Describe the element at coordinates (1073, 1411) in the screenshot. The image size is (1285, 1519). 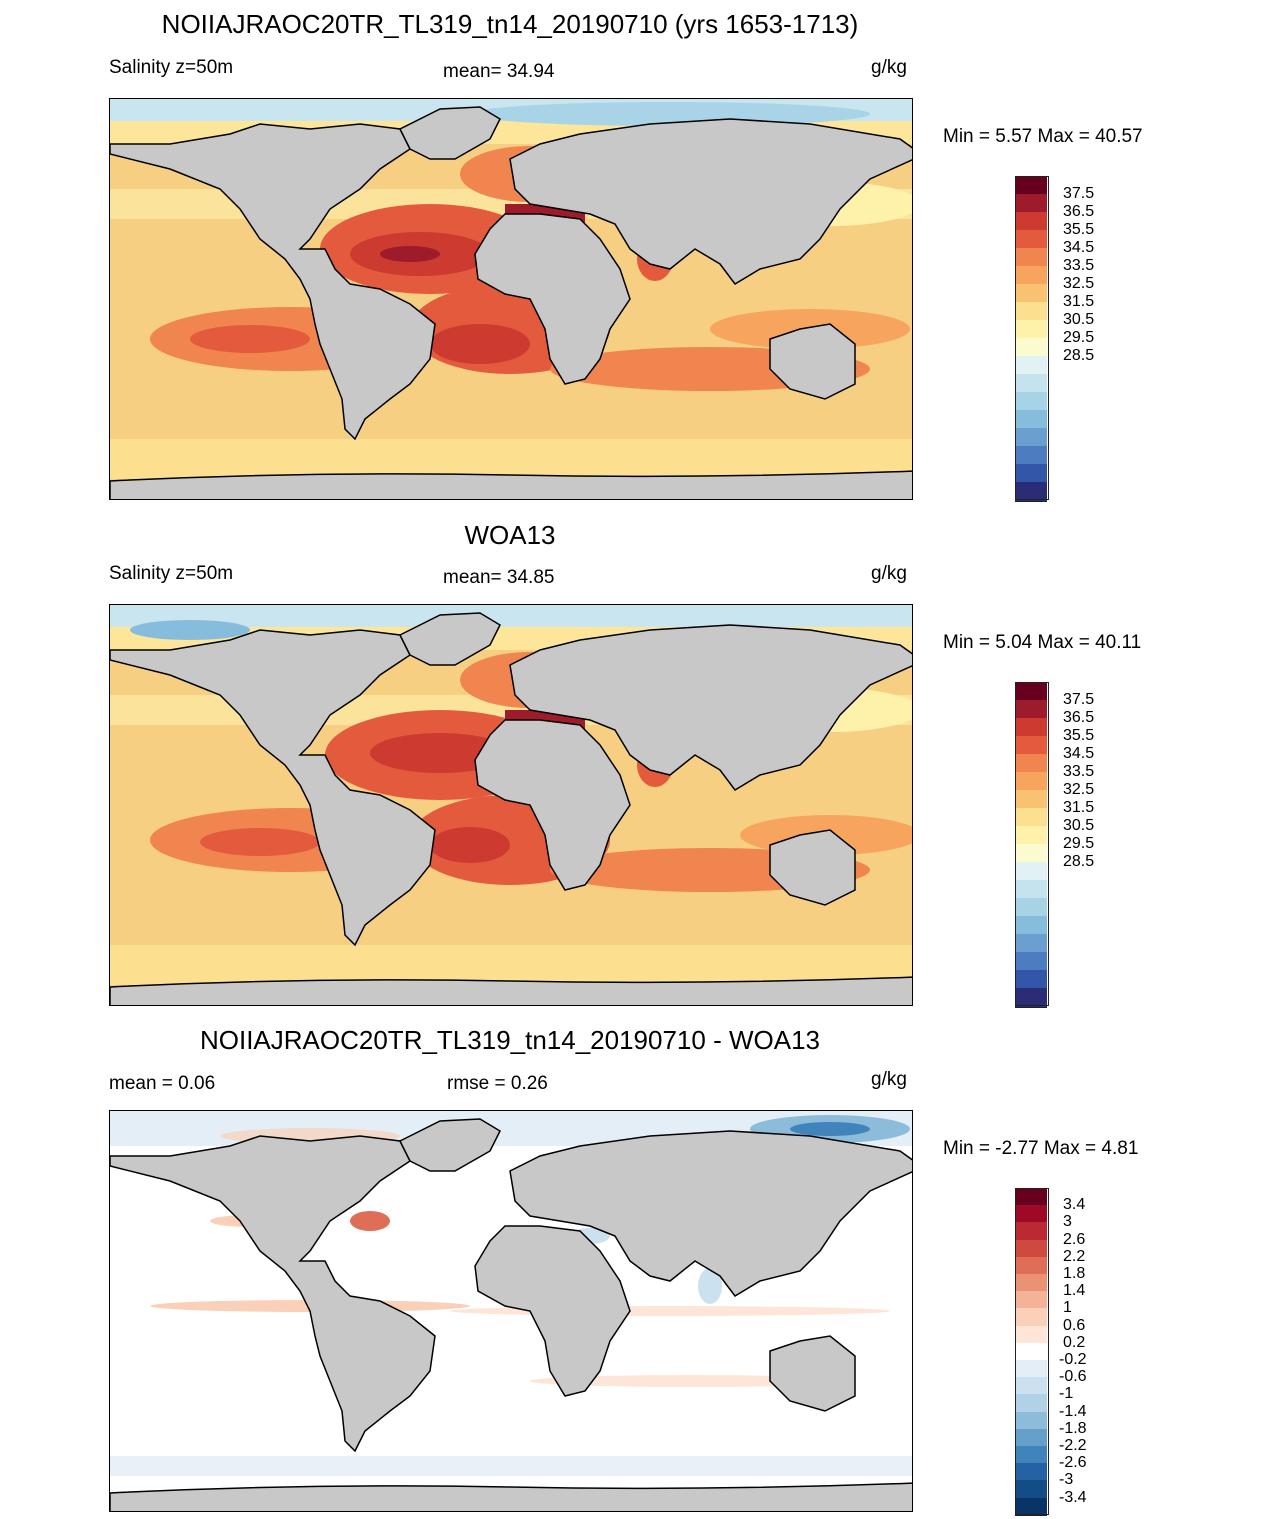
I see `colorbar-tick-label: -1.4` at that location.